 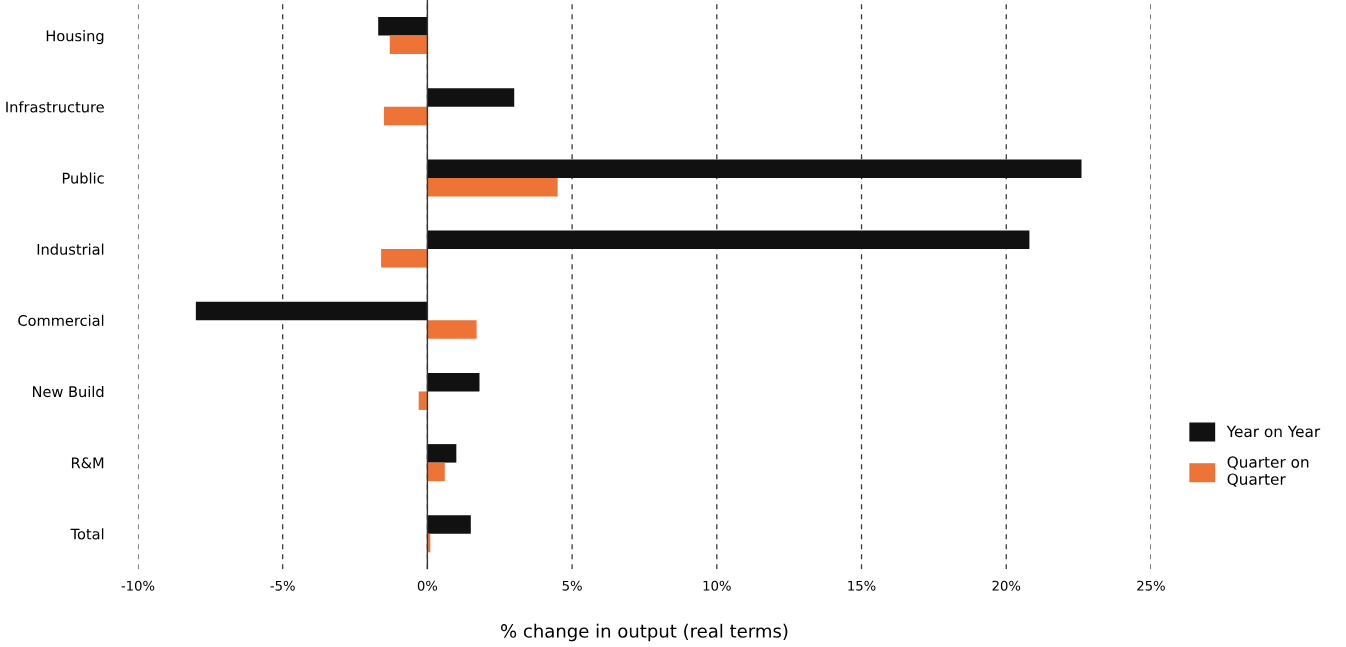 What do you see at coordinates (55, 107) in the screenshot?
I see `y-tick-label: Infrastructure` at bounding box center [55, 107].